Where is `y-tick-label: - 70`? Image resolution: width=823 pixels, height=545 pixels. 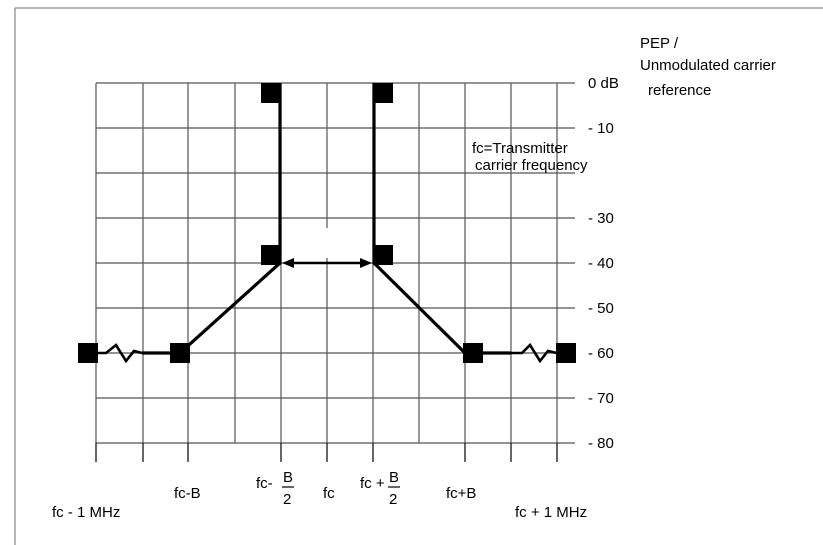 y-tick-label: - 70 is located at coordinates (601, 398).